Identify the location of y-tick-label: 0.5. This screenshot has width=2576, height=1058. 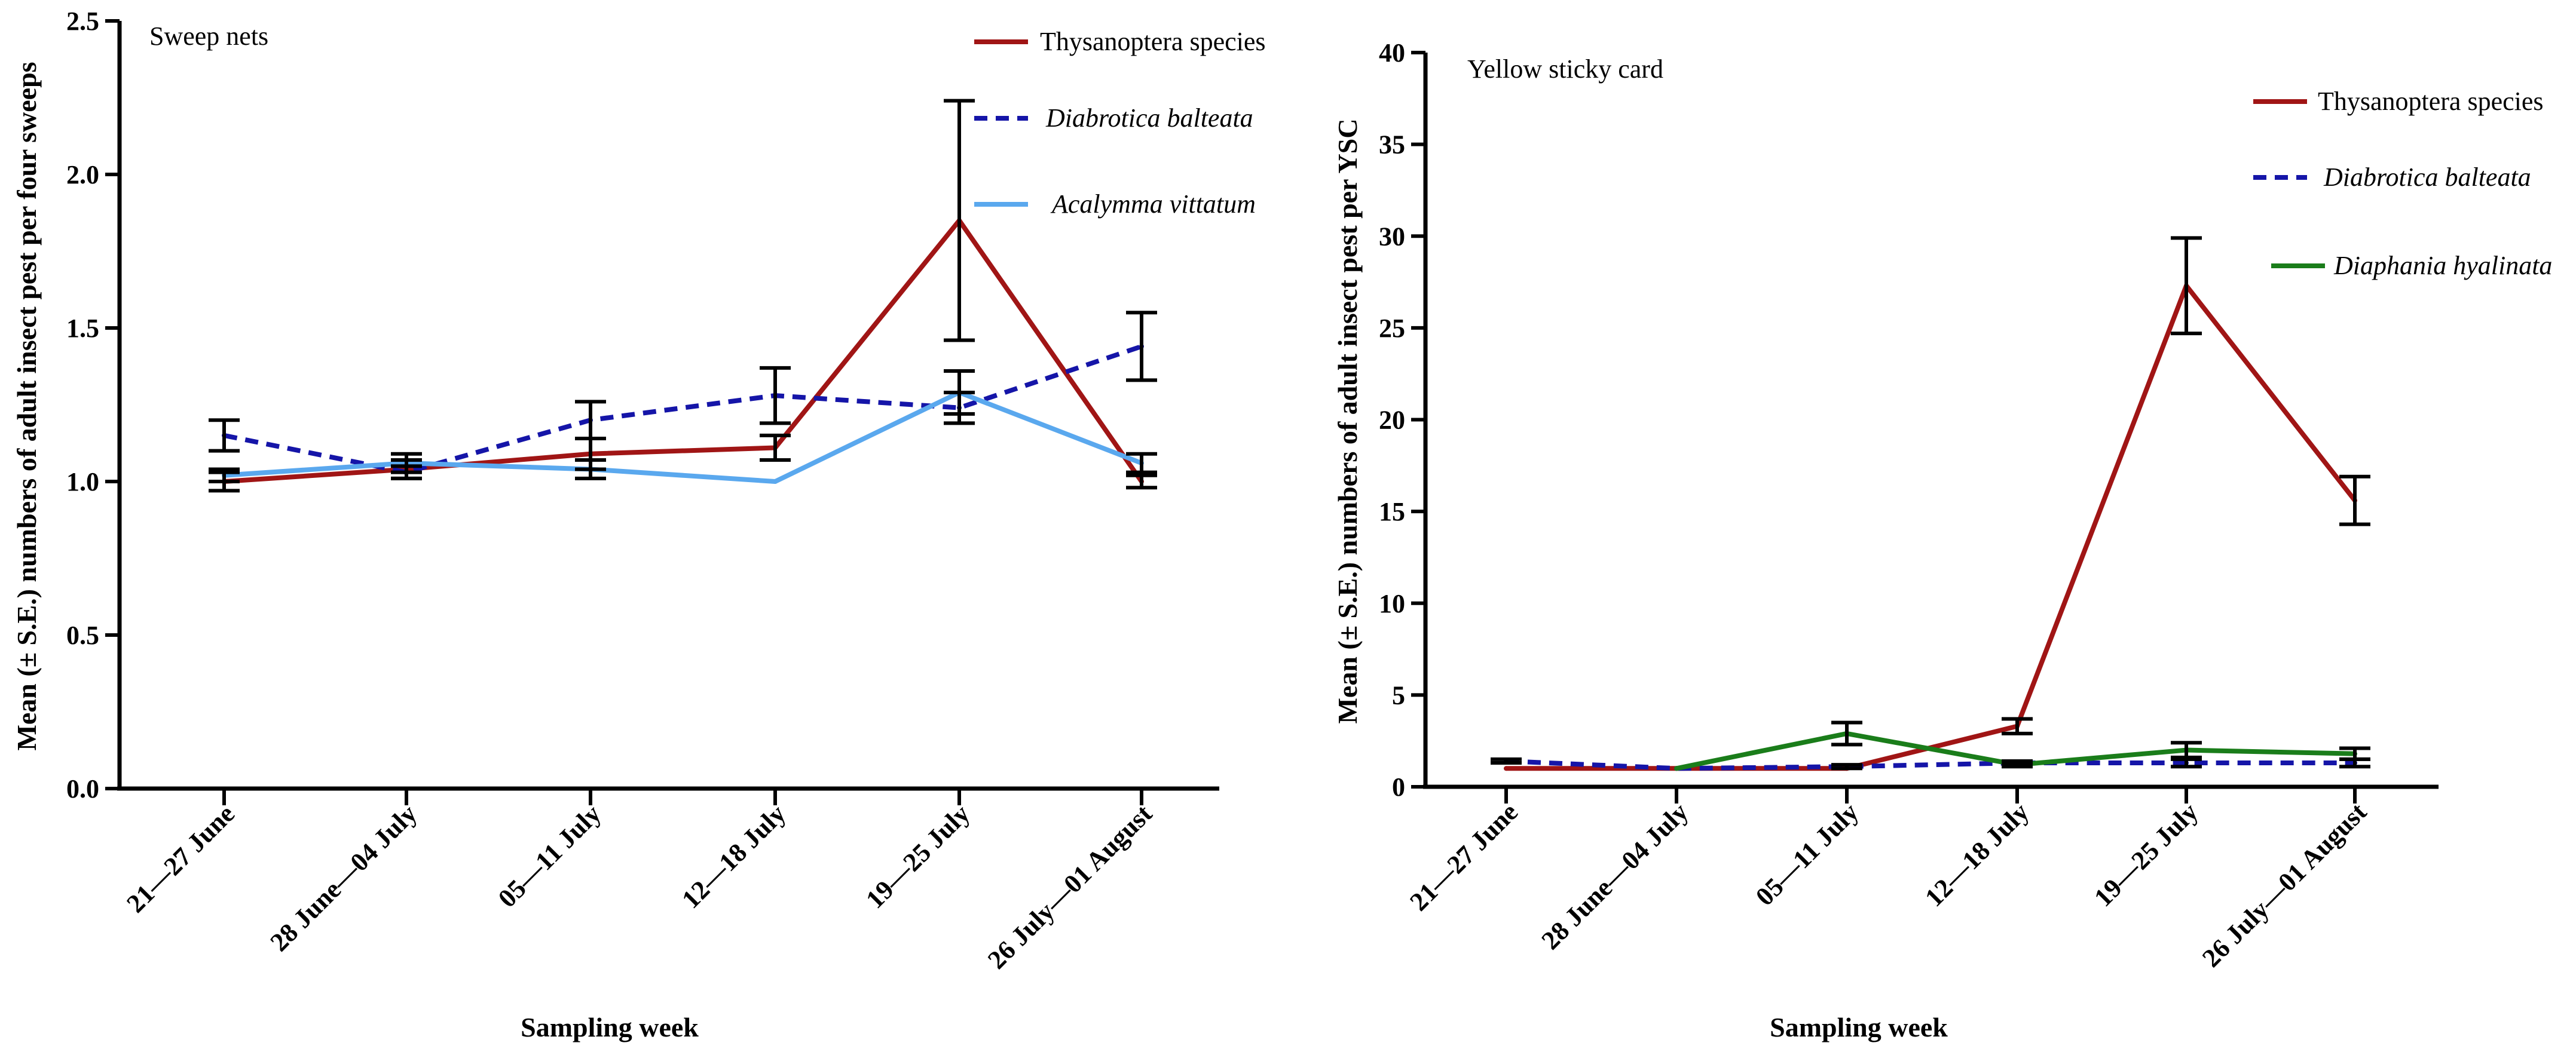
(82, 635).